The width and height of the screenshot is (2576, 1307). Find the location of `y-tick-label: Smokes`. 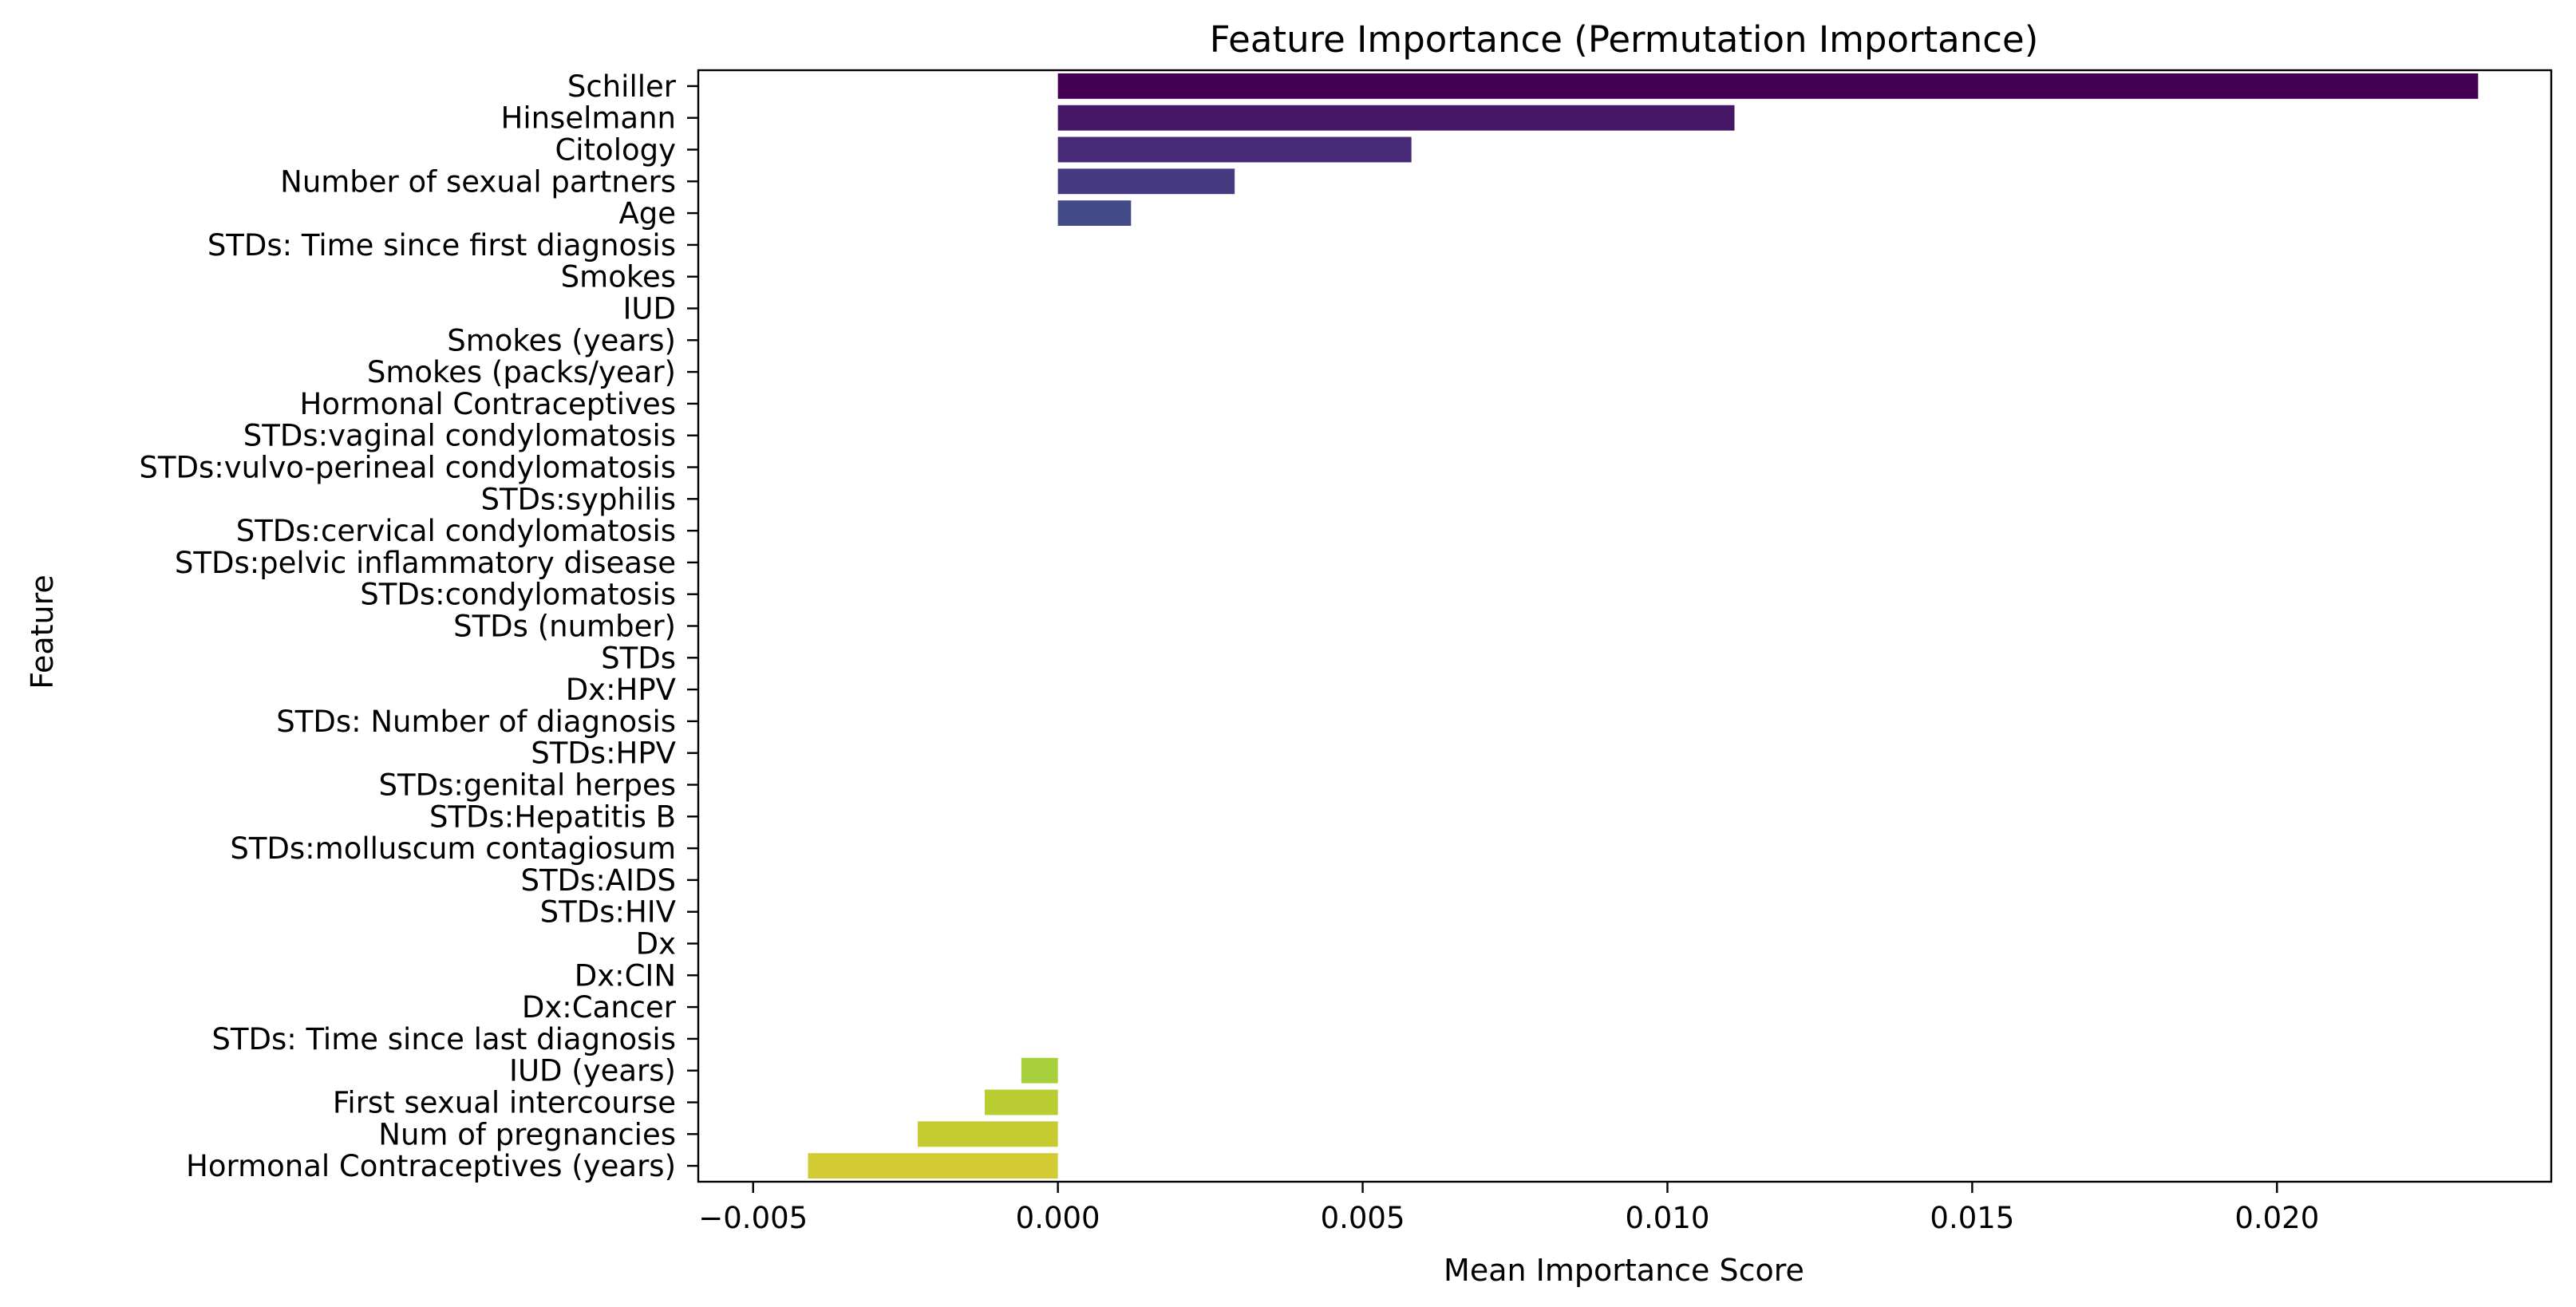

y-tick-label: Smokes is located at coordinates (618, 277).